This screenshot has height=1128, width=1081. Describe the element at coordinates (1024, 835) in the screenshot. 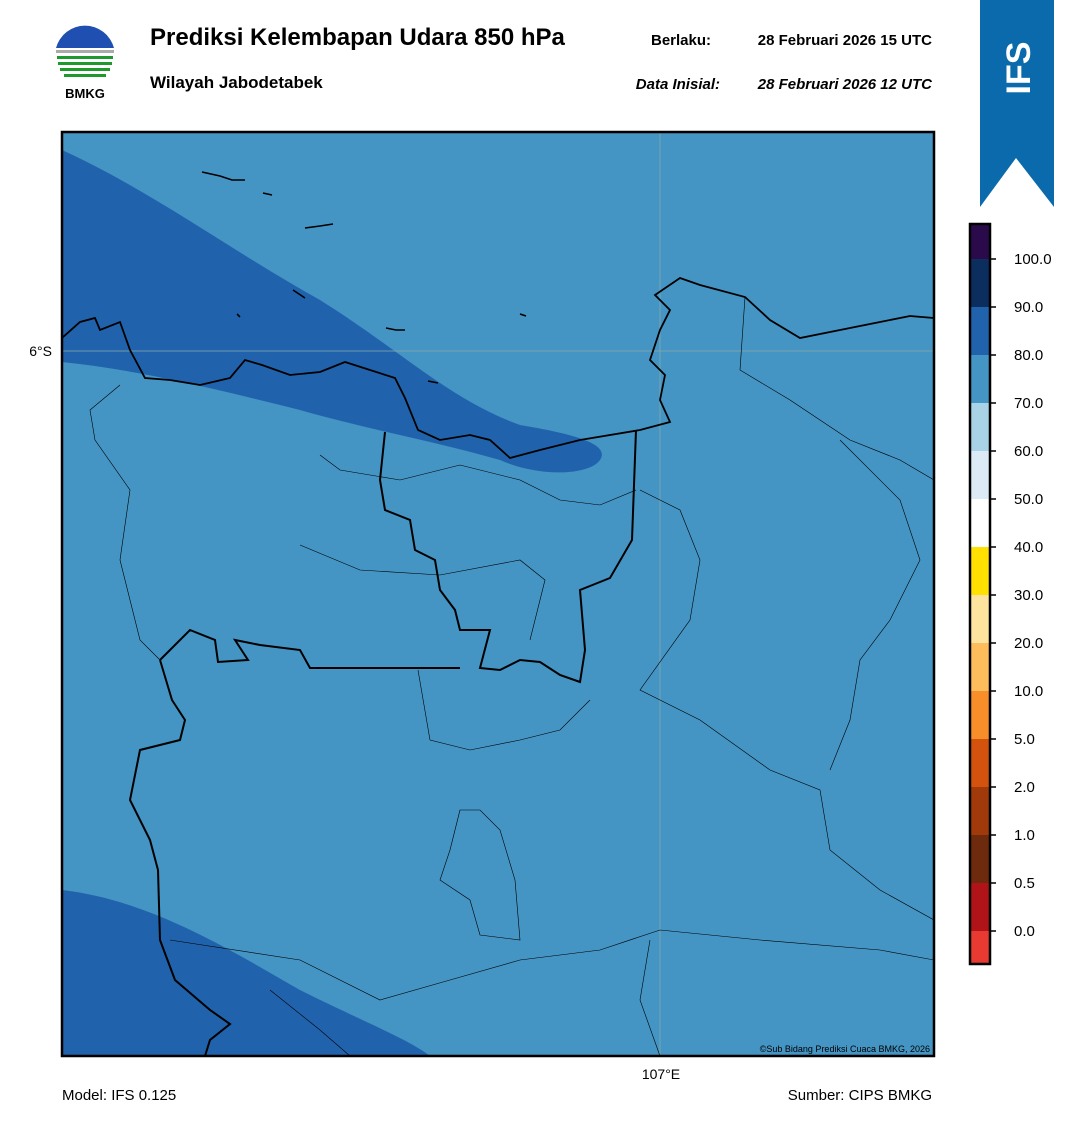

I see `colorbar-label: 1.0` at that location.